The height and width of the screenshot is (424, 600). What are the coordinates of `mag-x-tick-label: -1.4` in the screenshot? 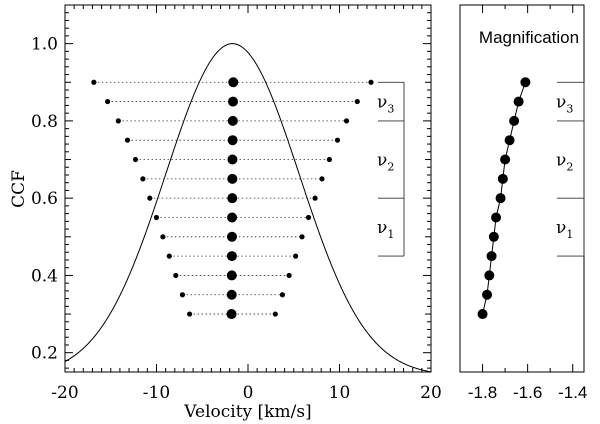 It's located at (572, 392).